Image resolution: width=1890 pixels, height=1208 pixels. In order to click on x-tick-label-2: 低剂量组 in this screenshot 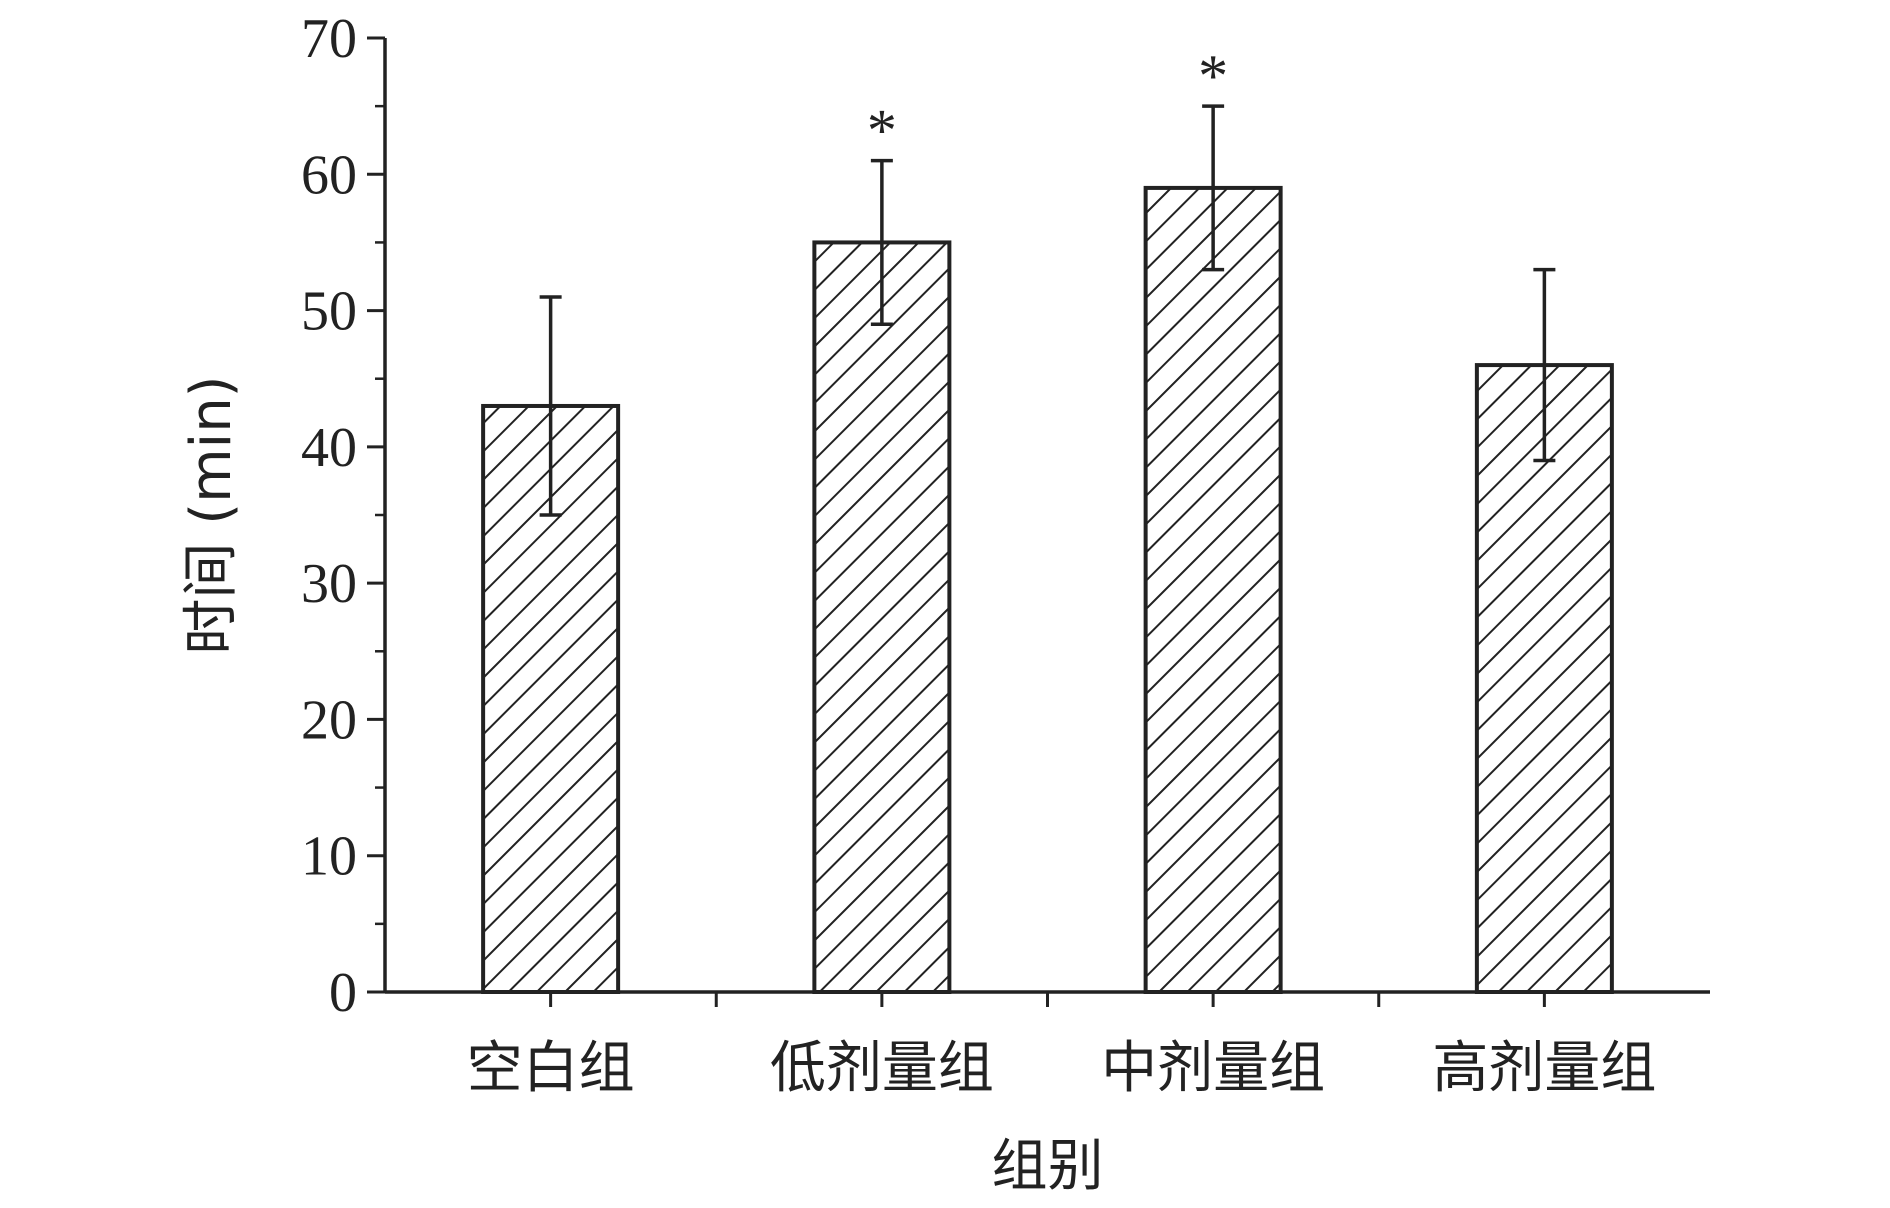, I will do `click(882, 1068)`.